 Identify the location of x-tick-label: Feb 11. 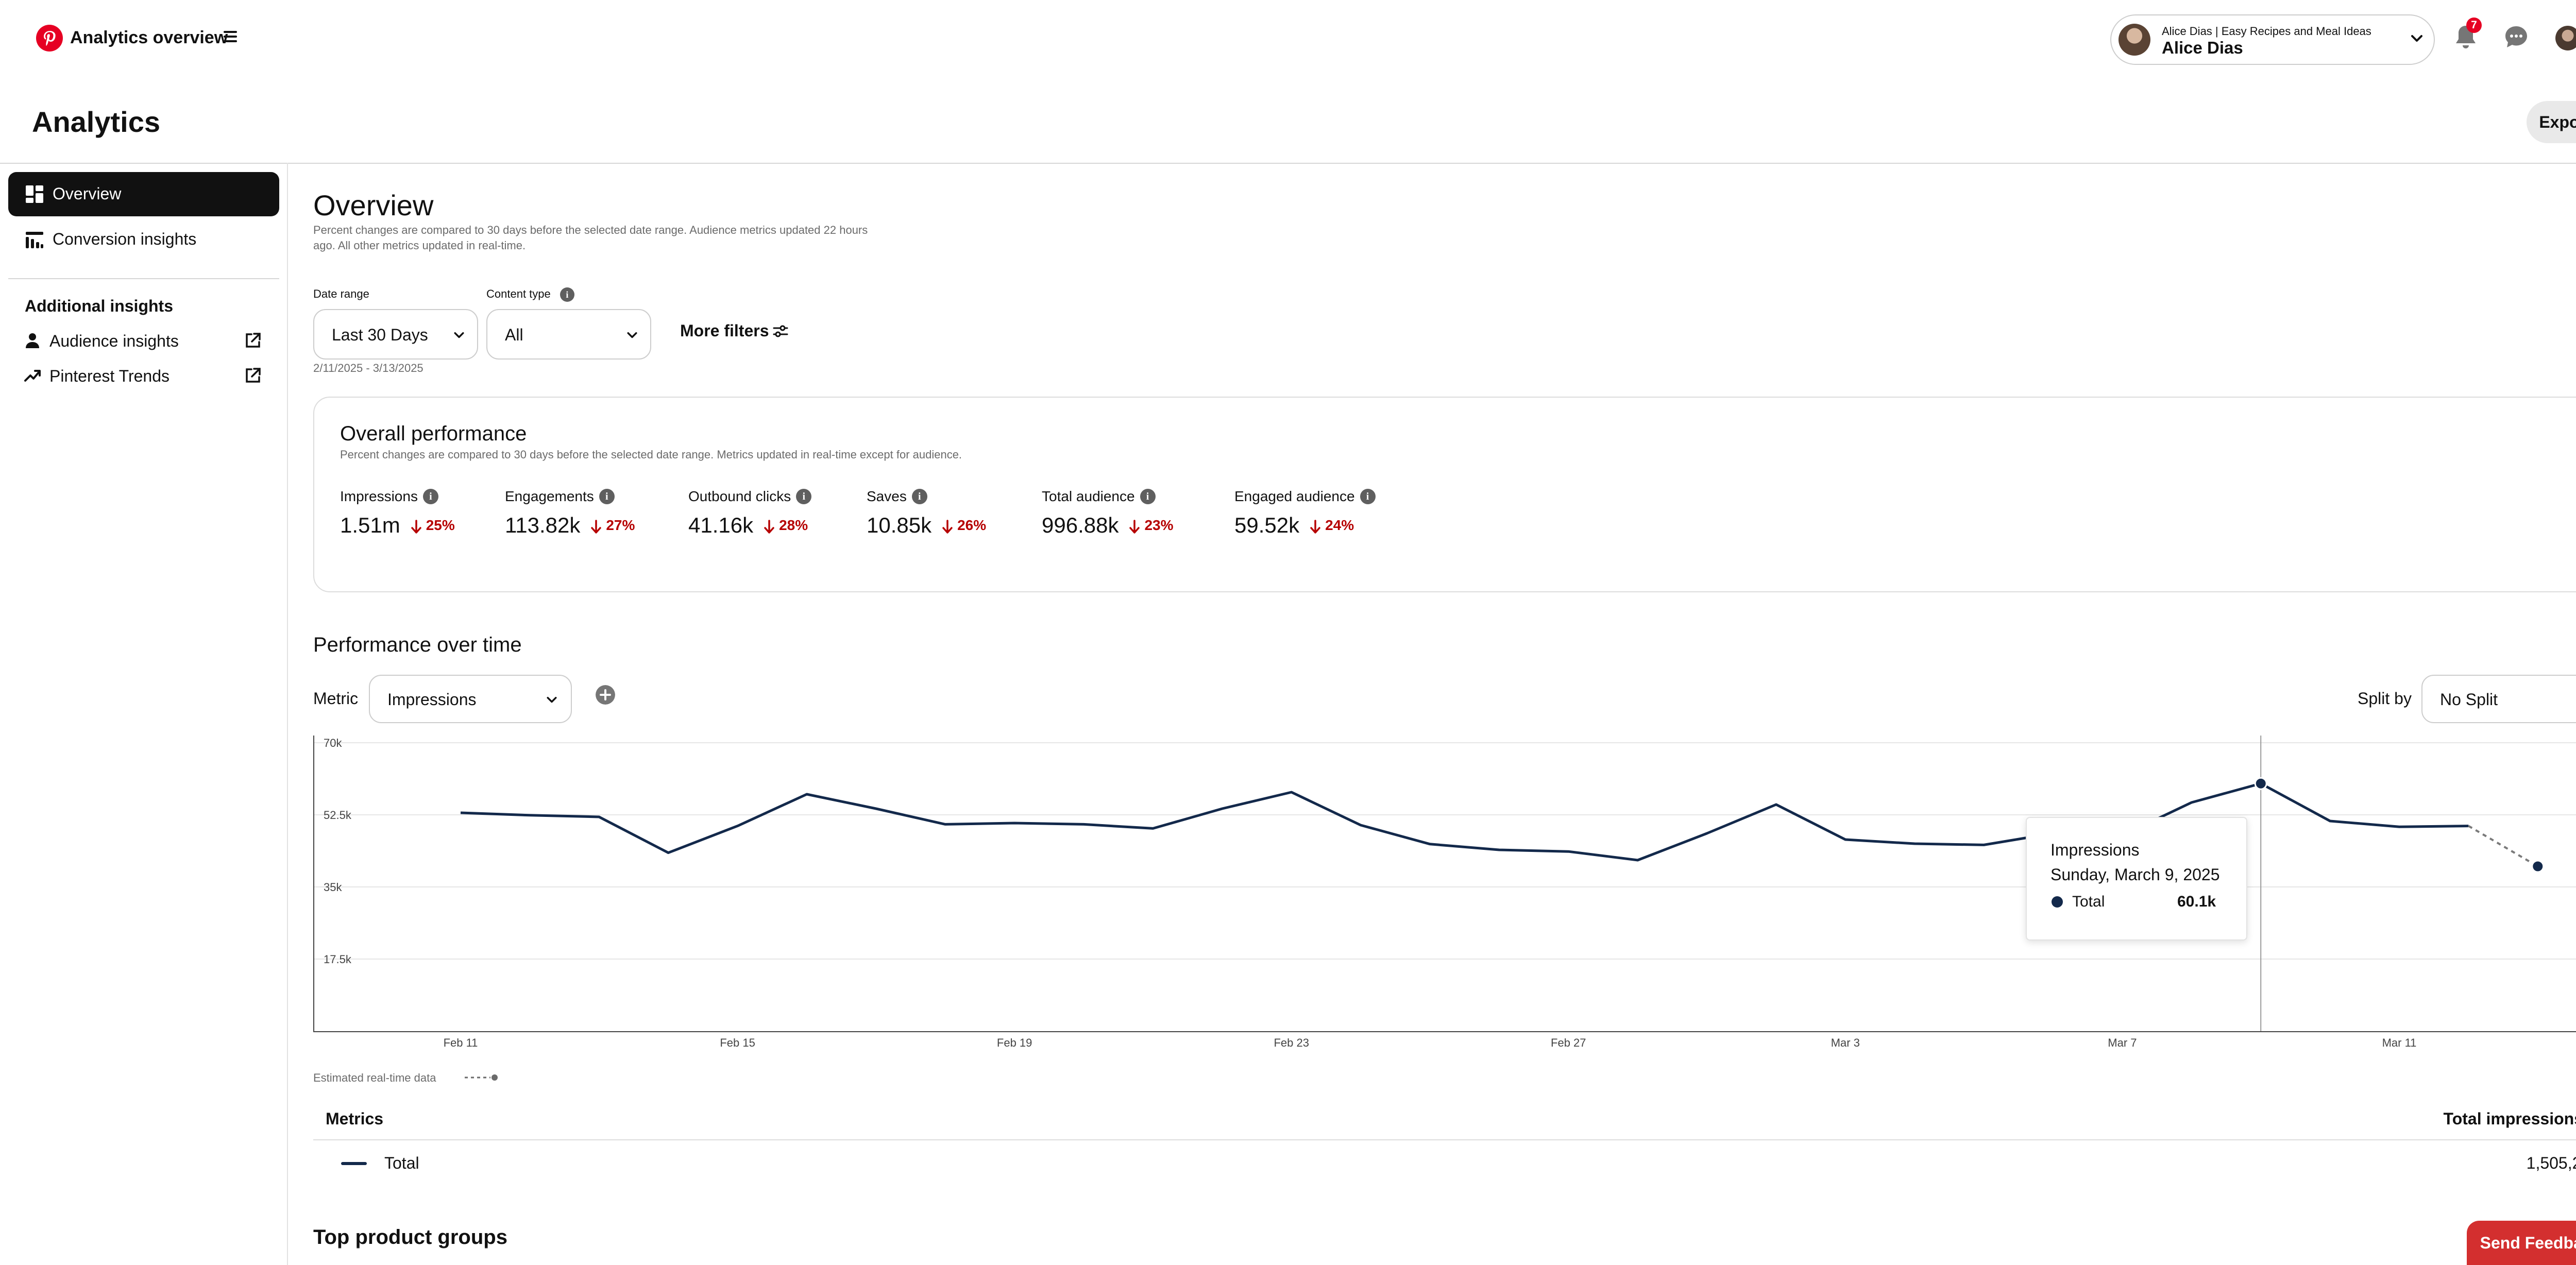
(461, 1042).